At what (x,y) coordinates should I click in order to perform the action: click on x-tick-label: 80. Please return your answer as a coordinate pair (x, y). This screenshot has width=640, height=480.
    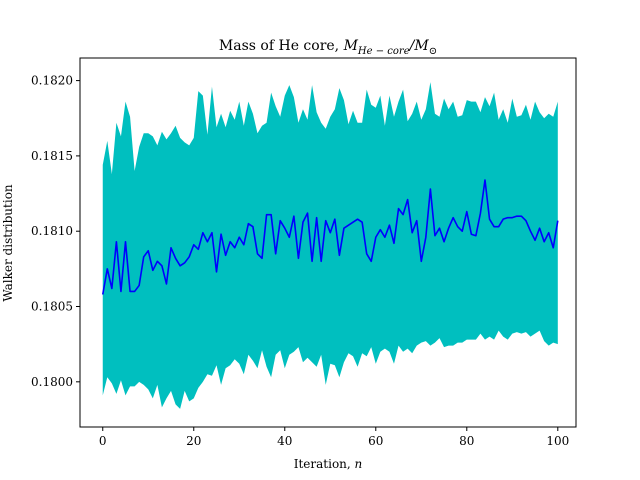
    Looking at the image, I should click on (466, 441).